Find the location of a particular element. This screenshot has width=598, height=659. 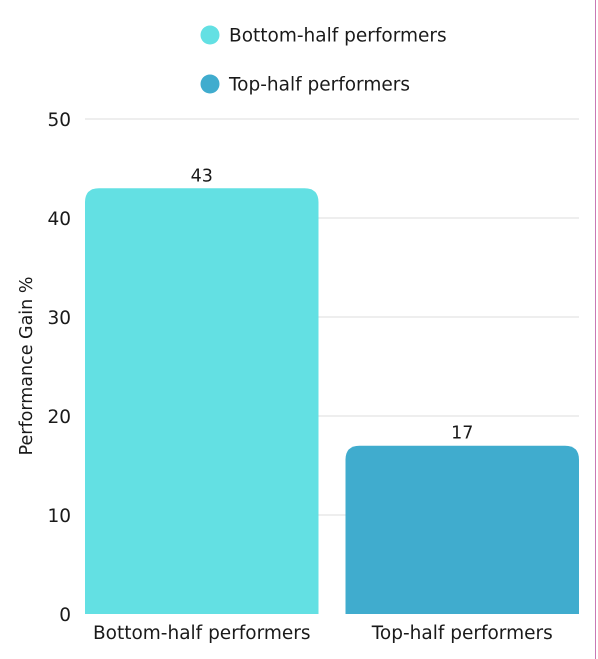

legend-label: Top-half performers is located at coordinates (319, 85).